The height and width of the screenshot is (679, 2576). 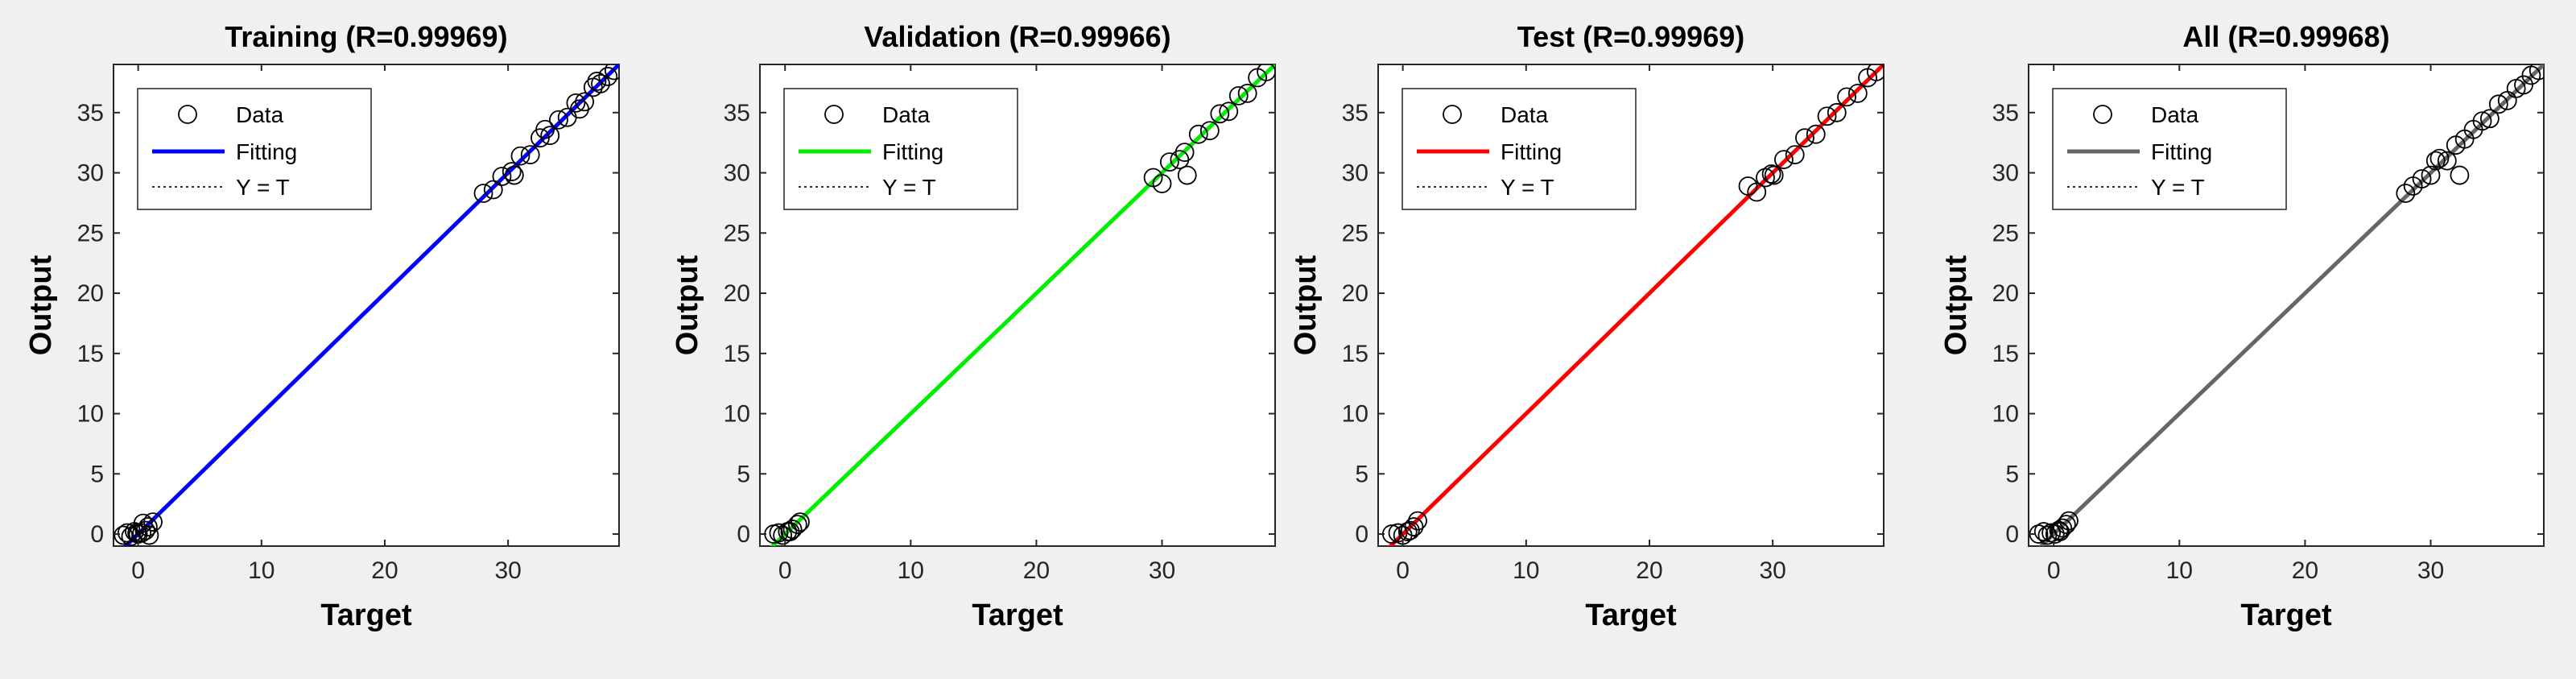 What do you see at coordinates (366, 36) in the screenshot?
I see `chart-title: Training (R=0.99969)` at bounding box center [366, 36].